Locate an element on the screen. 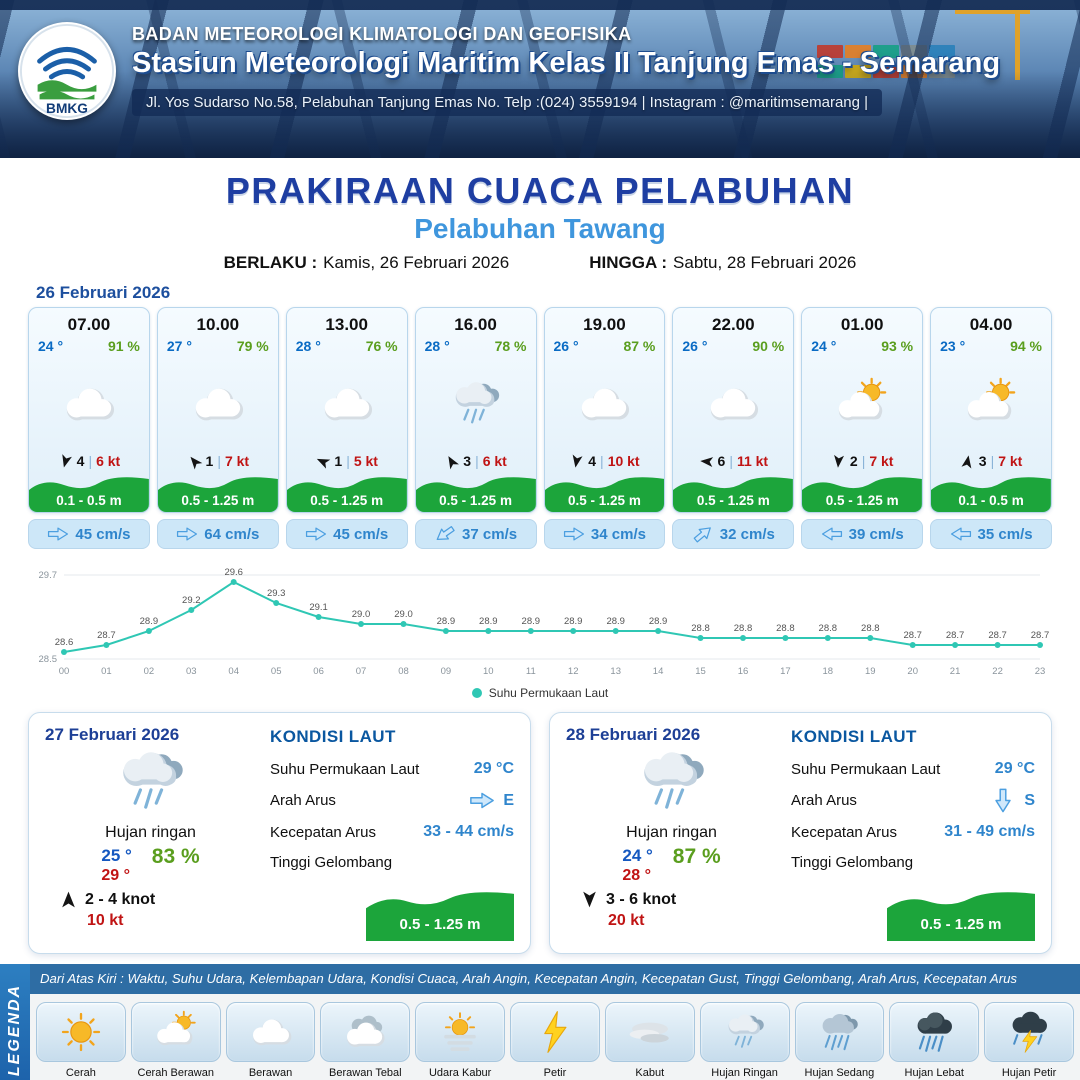 The width and height of the screenshot is (1080, 1080). svg-text: 29.2 is located at coordinates (191, 600).